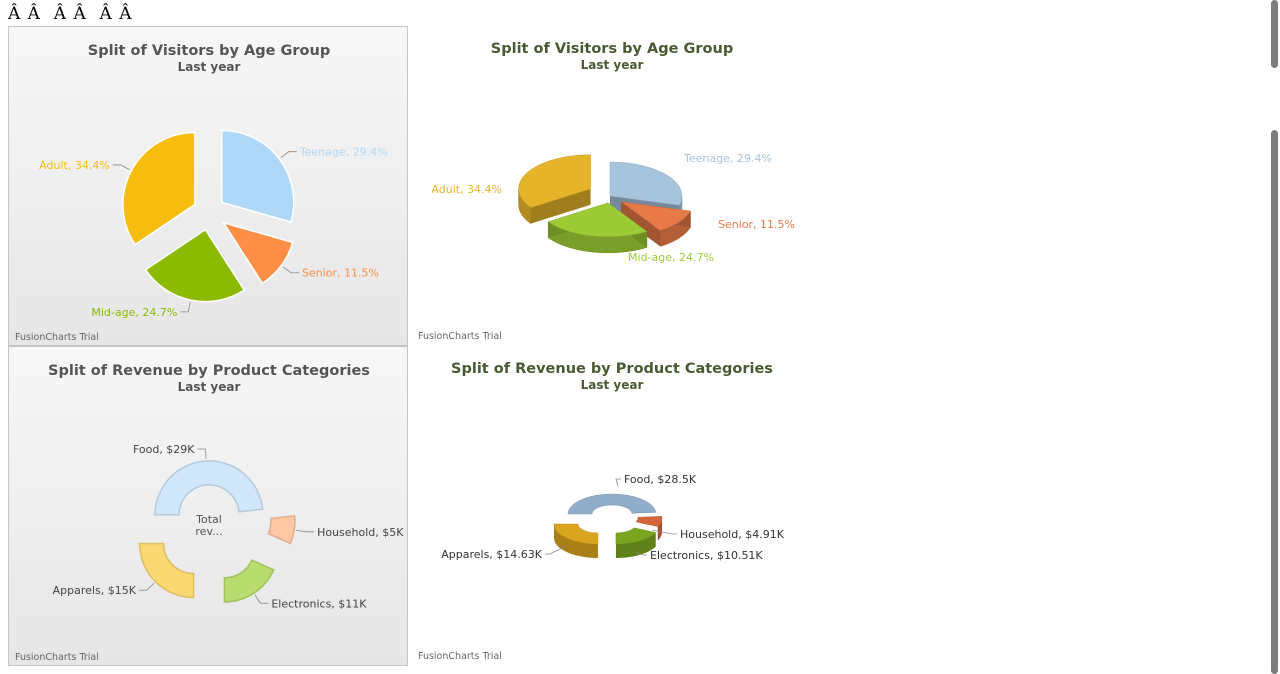 The image size is (1280, 674). I want to click on data-label-apparels: Apparels, $14.63K, so click(492, 554).